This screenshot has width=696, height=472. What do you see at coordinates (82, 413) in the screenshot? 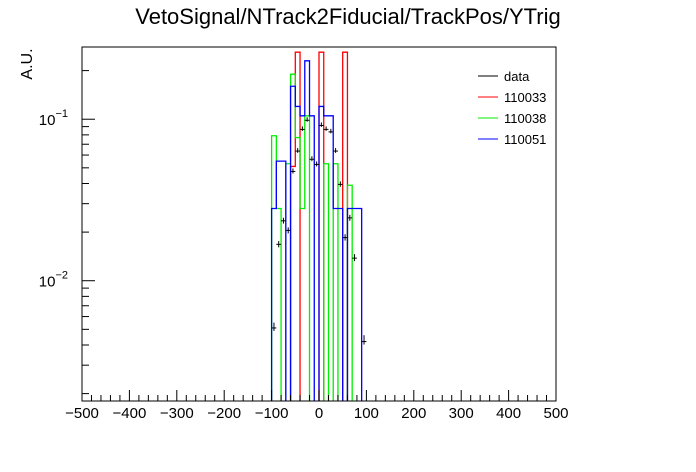
I see `x-tick-label: −500` at bounding box center [82, 413].